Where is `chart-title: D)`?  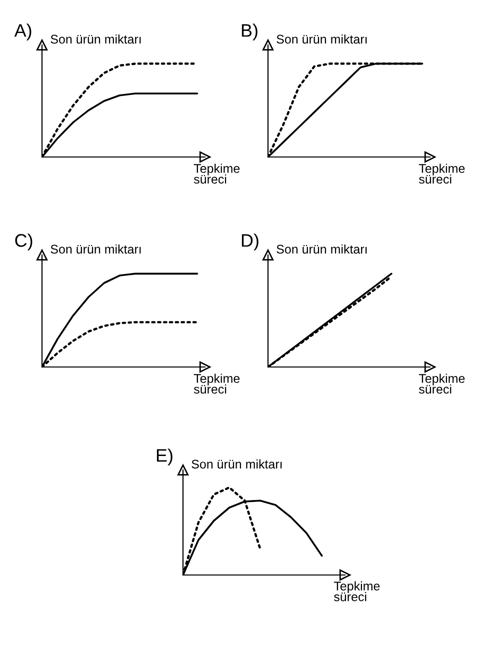 chart-title: D) is located at coordinates (250, 242).